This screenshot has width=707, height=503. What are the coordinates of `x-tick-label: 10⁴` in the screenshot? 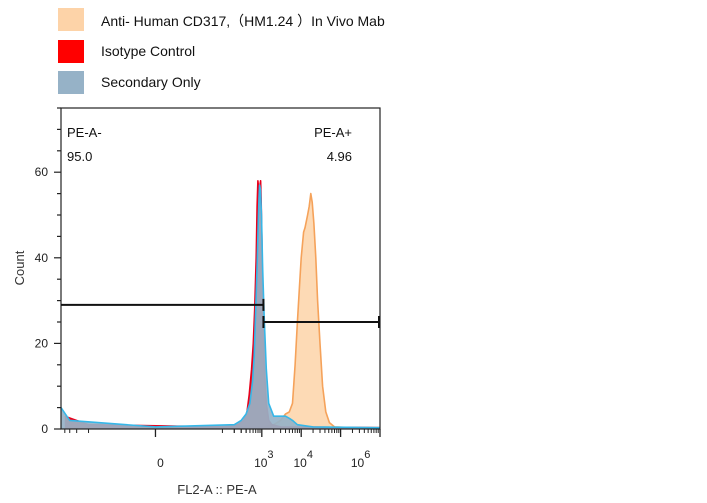 It's located at (302, 459).